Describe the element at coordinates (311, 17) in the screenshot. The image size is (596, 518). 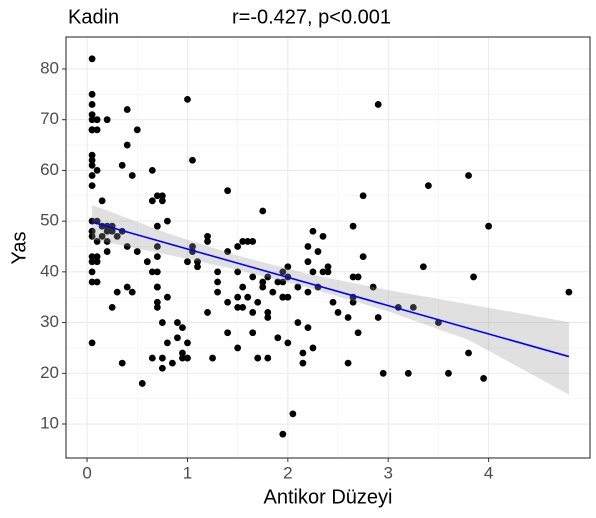
I see `chart-subtitle: r=-0.427, p<0.001` at that location.